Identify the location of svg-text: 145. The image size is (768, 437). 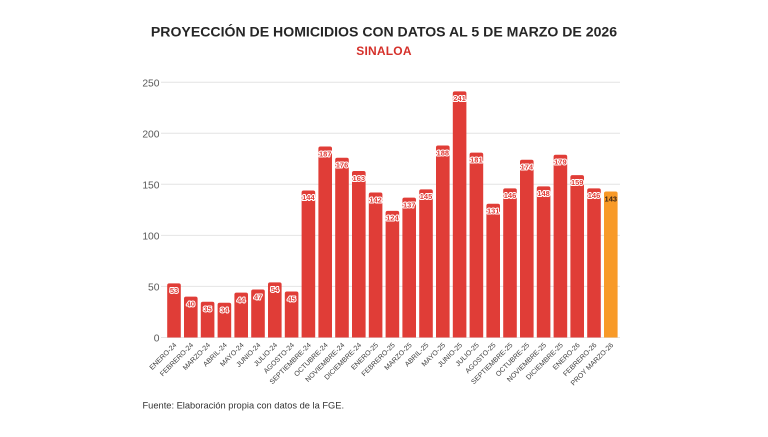
(426, 196).